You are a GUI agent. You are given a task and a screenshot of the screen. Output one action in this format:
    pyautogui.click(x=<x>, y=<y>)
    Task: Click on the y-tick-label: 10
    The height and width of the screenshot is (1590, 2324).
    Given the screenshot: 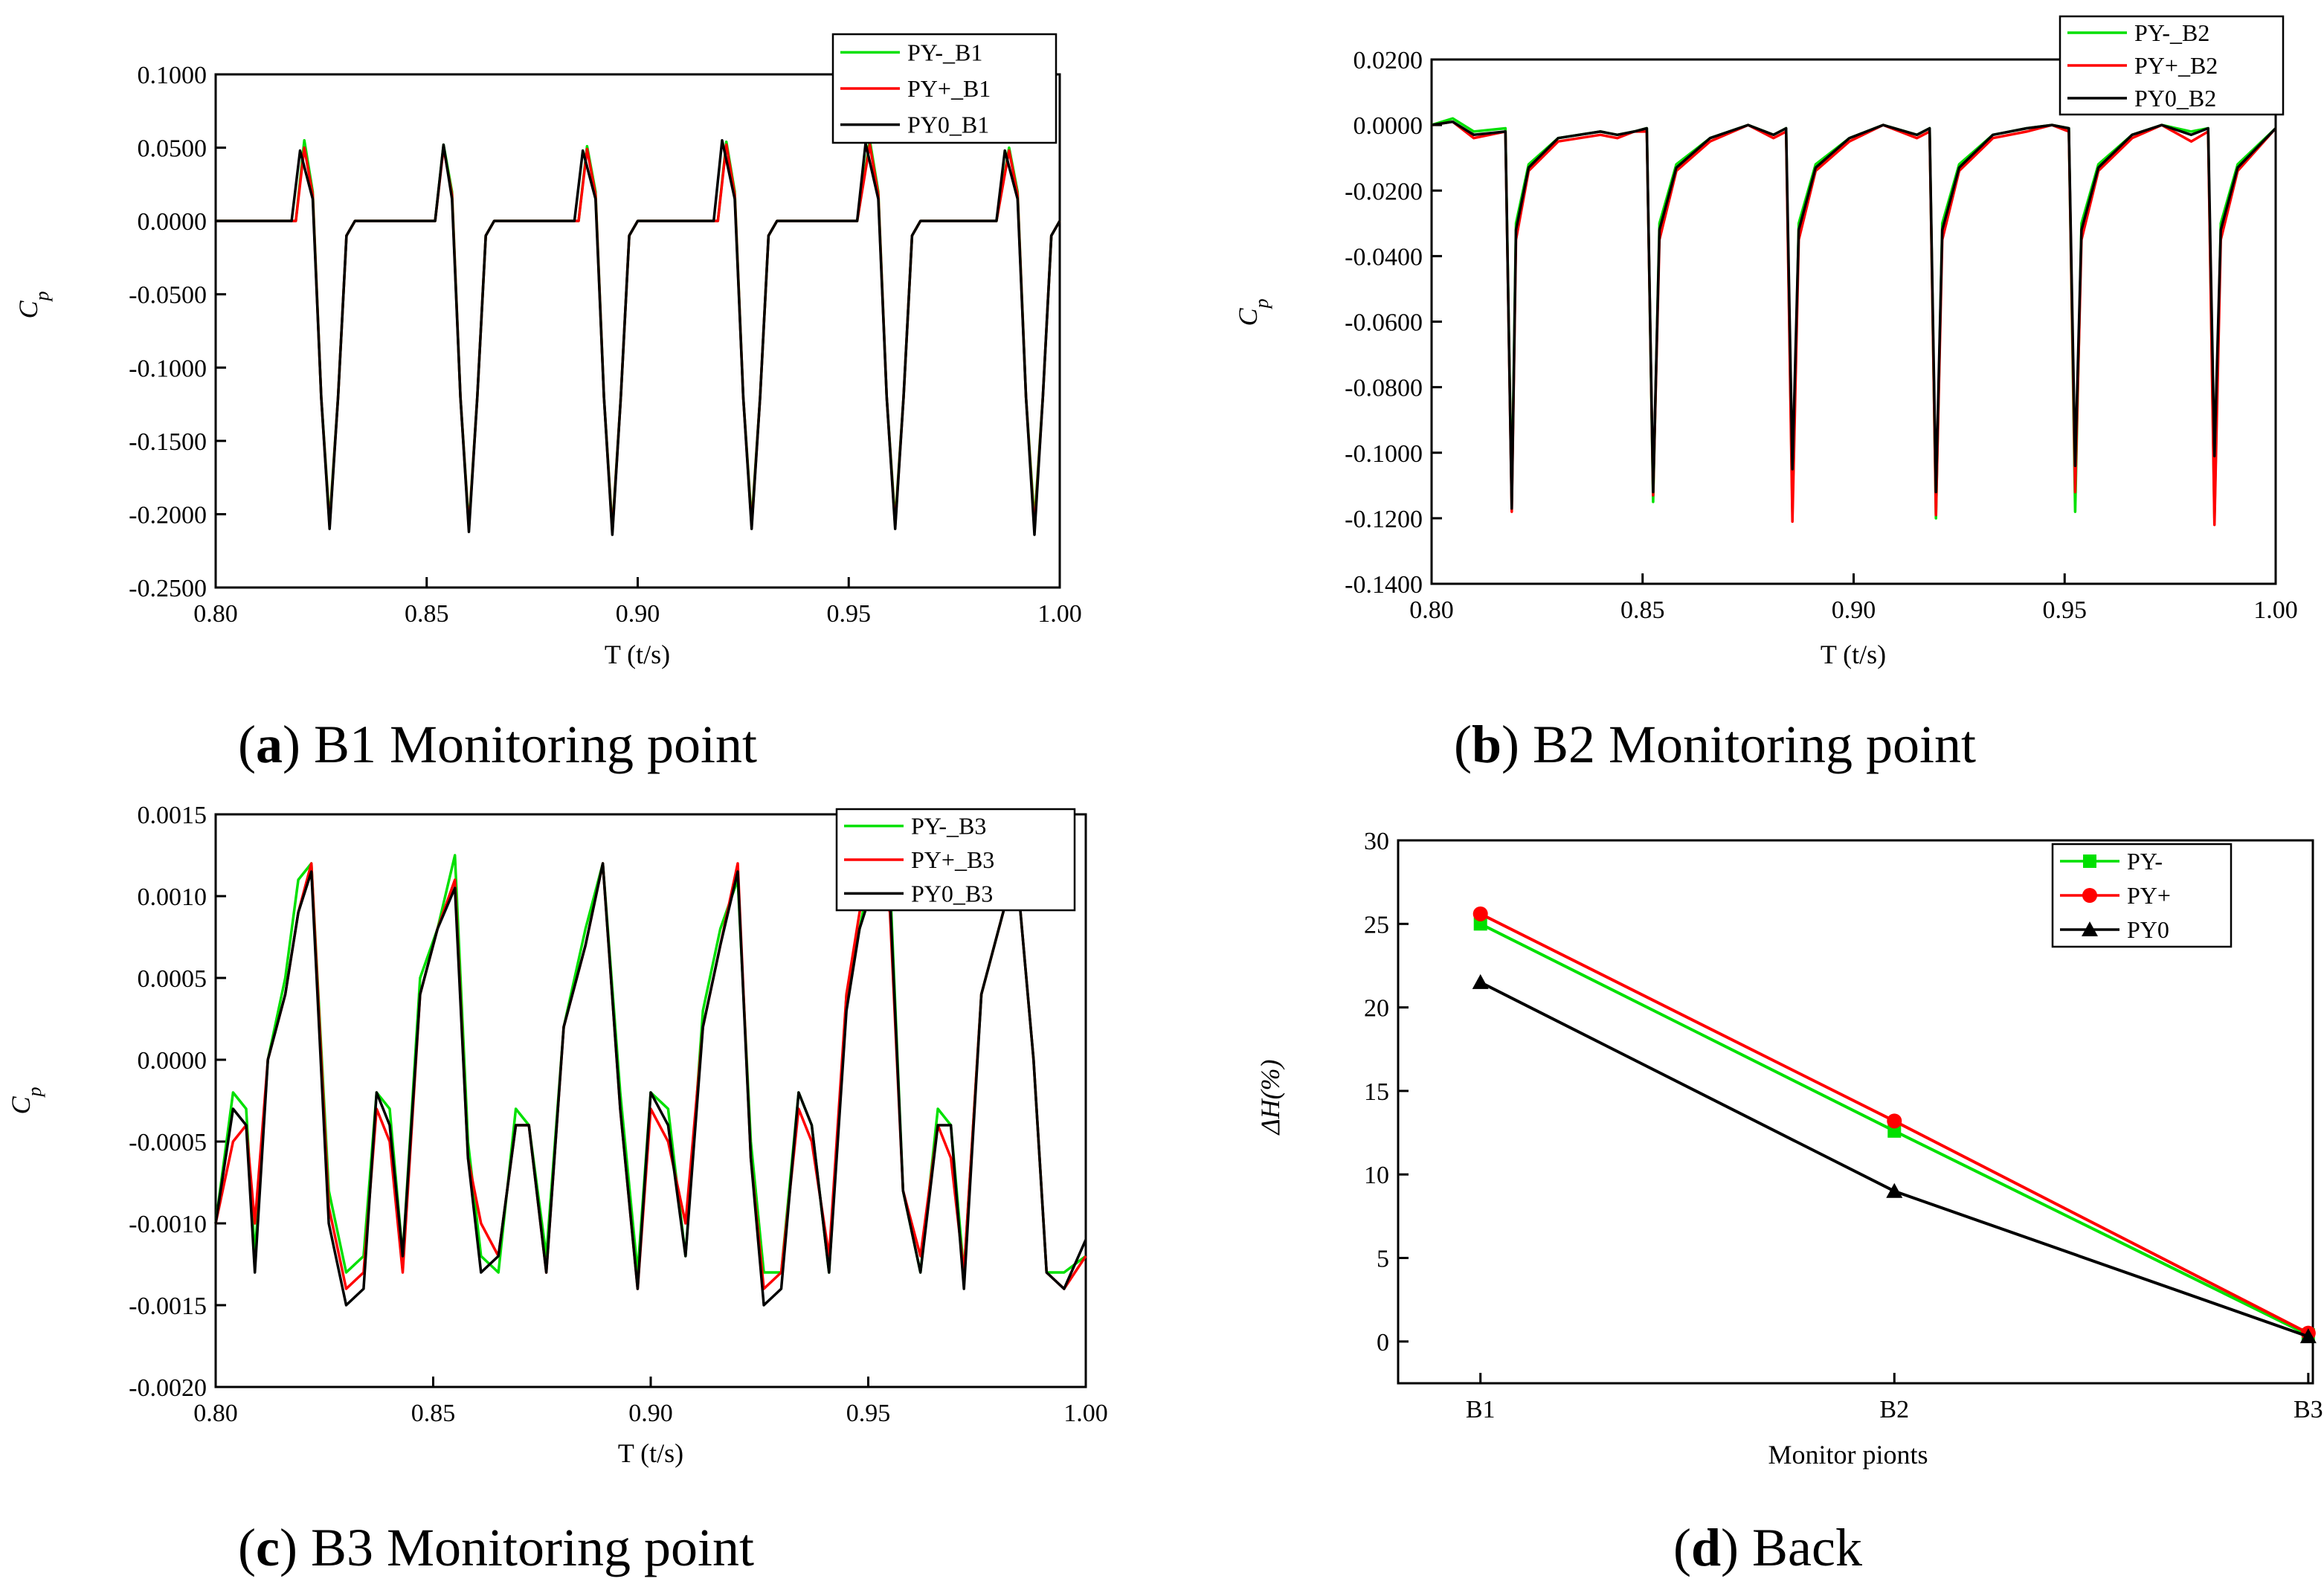 What is the action you would take?
    pyautogui.click(x=1376, y=1175)
    